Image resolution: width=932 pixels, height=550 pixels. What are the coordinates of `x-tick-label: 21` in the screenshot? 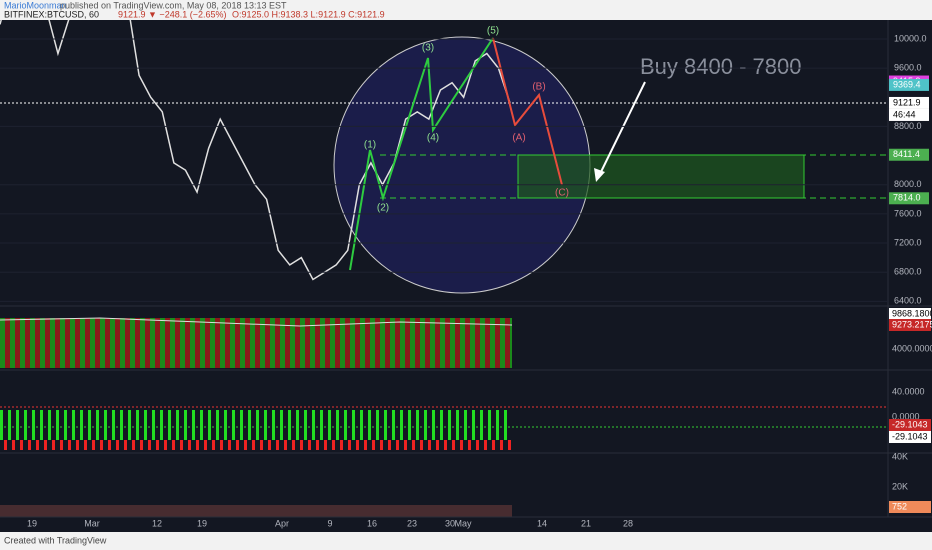 It's located at (586, 523).